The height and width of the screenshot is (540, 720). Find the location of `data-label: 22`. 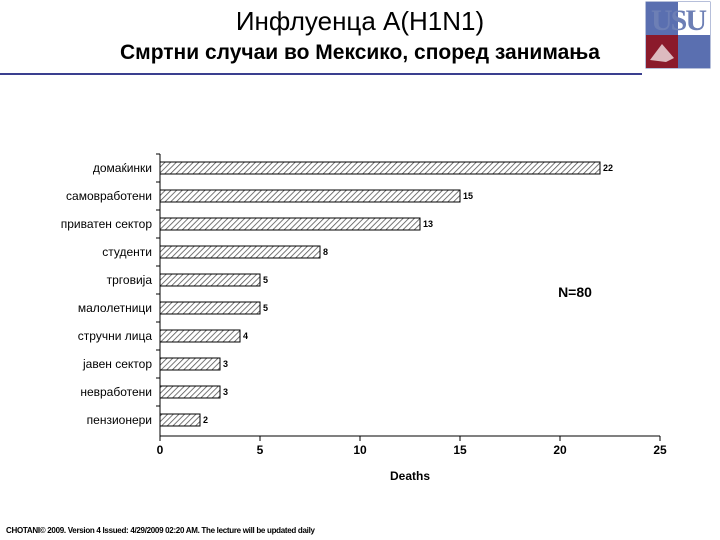

data-label: 22 is located at coordinates (608, 168).